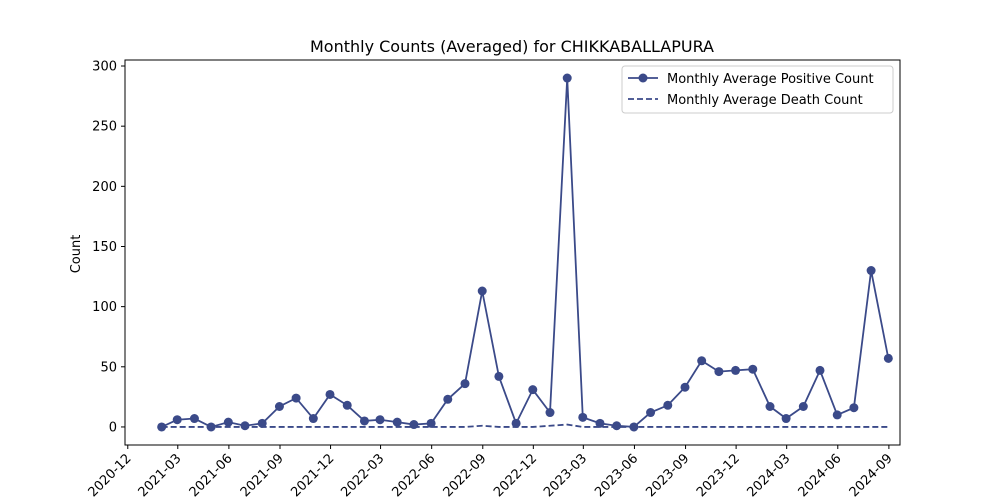 This screenshot has width=1000, height=500. What do you see at coordinates (113, 427) in the screenshot?
I see `y-tick-label: 0` at bounding box center [113, 427].